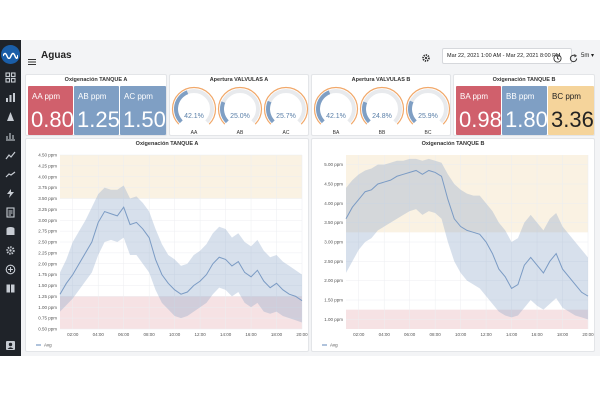 Image resolution: width=600 pixels, height=400 pixels. Describe the element at coordinates (575, 56) in the screenshot. I see `refresh-icon` at that location.